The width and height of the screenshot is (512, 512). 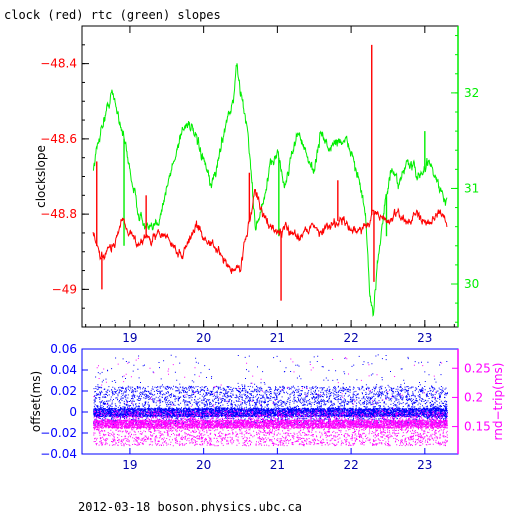 What do you see at coordinates (58, 433) in the screenshot?
I see `bottom-left-tick-label: −0.02` at bounding box center [58, 433].